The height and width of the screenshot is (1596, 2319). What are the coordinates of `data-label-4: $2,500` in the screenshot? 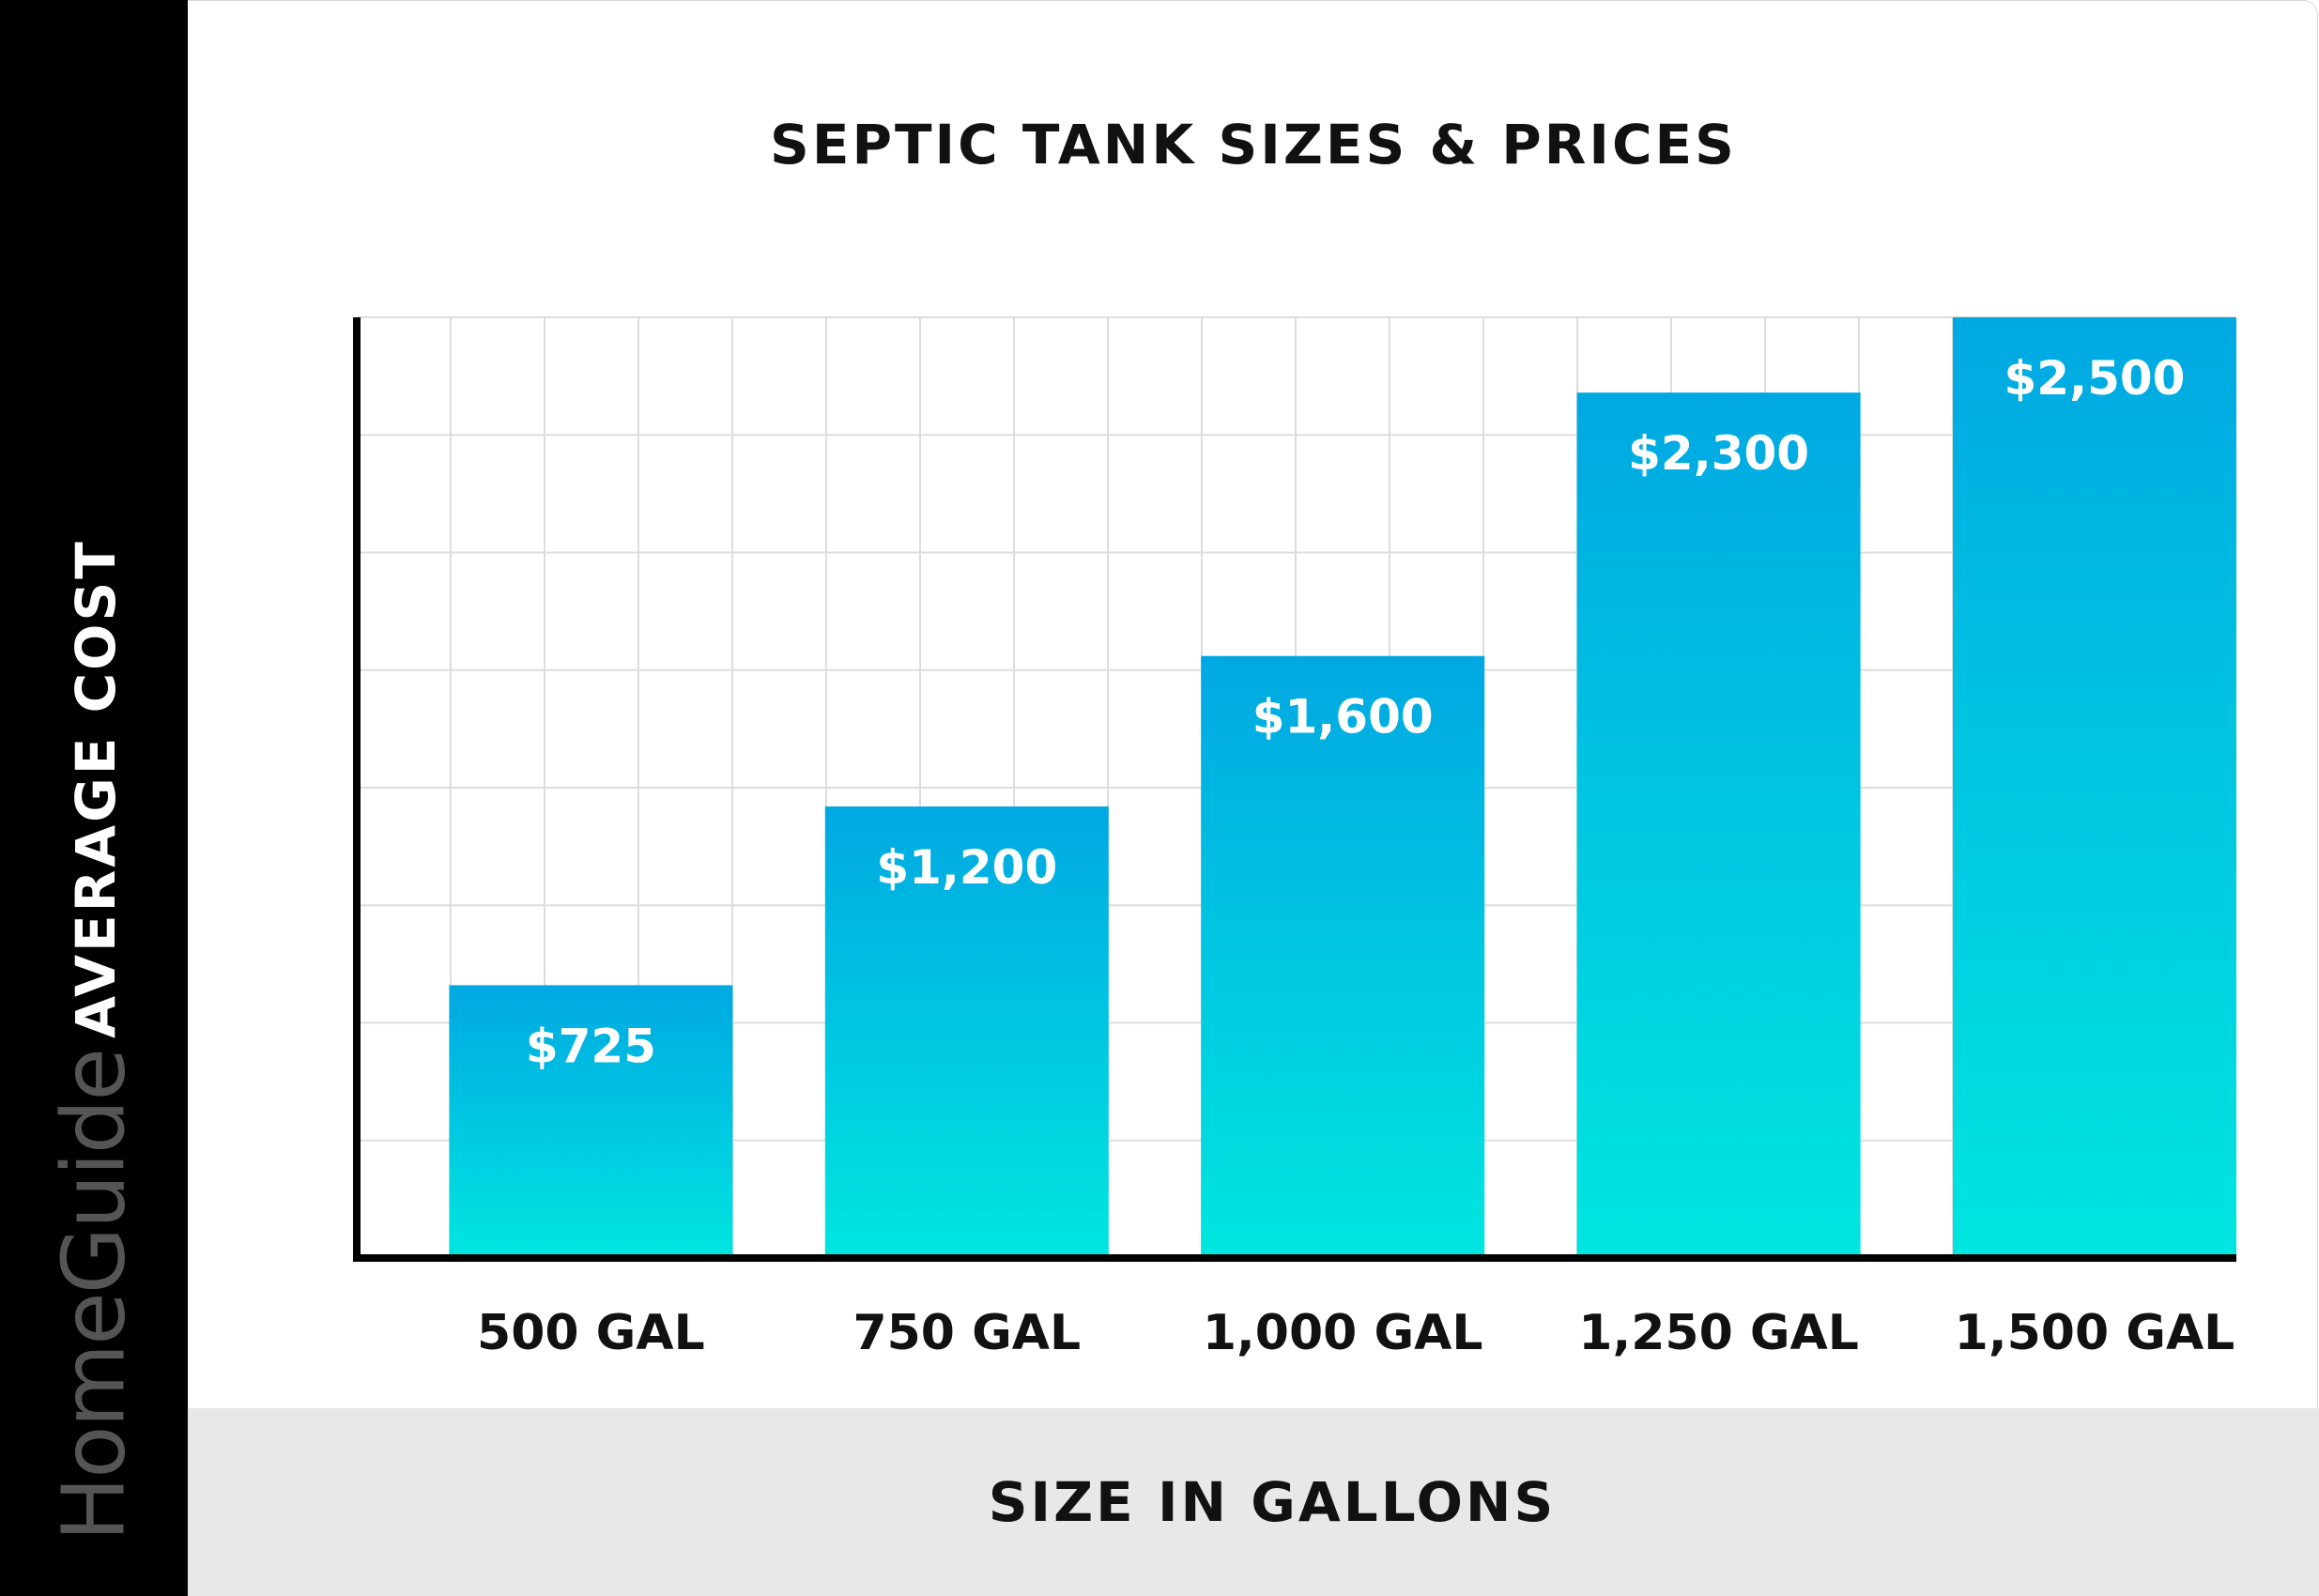 It's located at (2095, 379).